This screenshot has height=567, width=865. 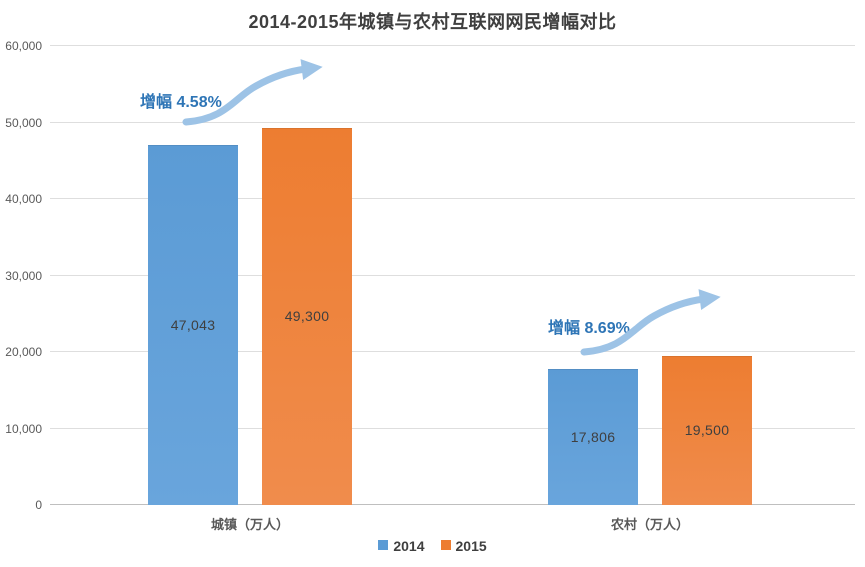 I want to click on bar-value-label: 17,806, so click(x=593, y=436).